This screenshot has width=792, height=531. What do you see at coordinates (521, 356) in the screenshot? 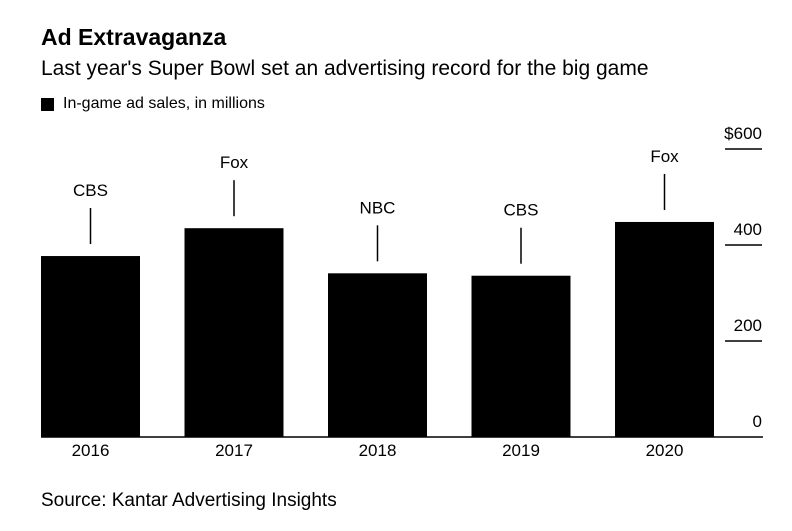
I see `bar-2019` at bounding box center [521, 356].